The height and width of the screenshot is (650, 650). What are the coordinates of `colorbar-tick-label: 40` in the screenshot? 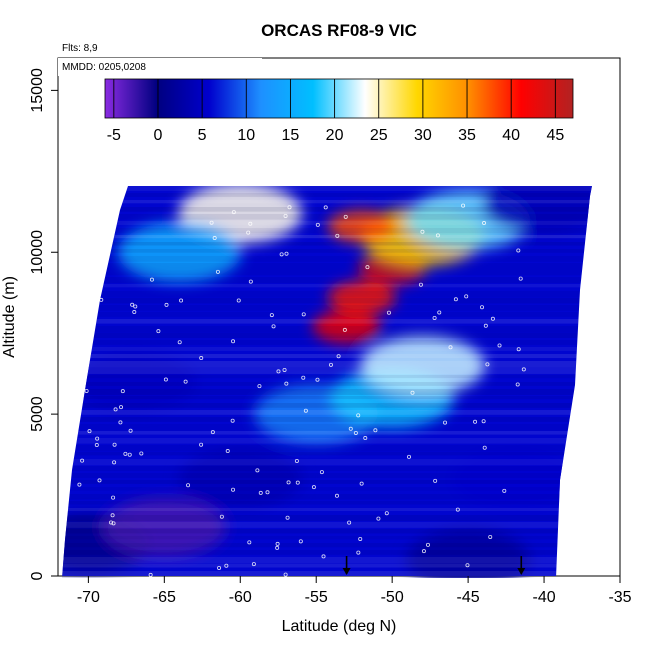 It's located at (511, 135).